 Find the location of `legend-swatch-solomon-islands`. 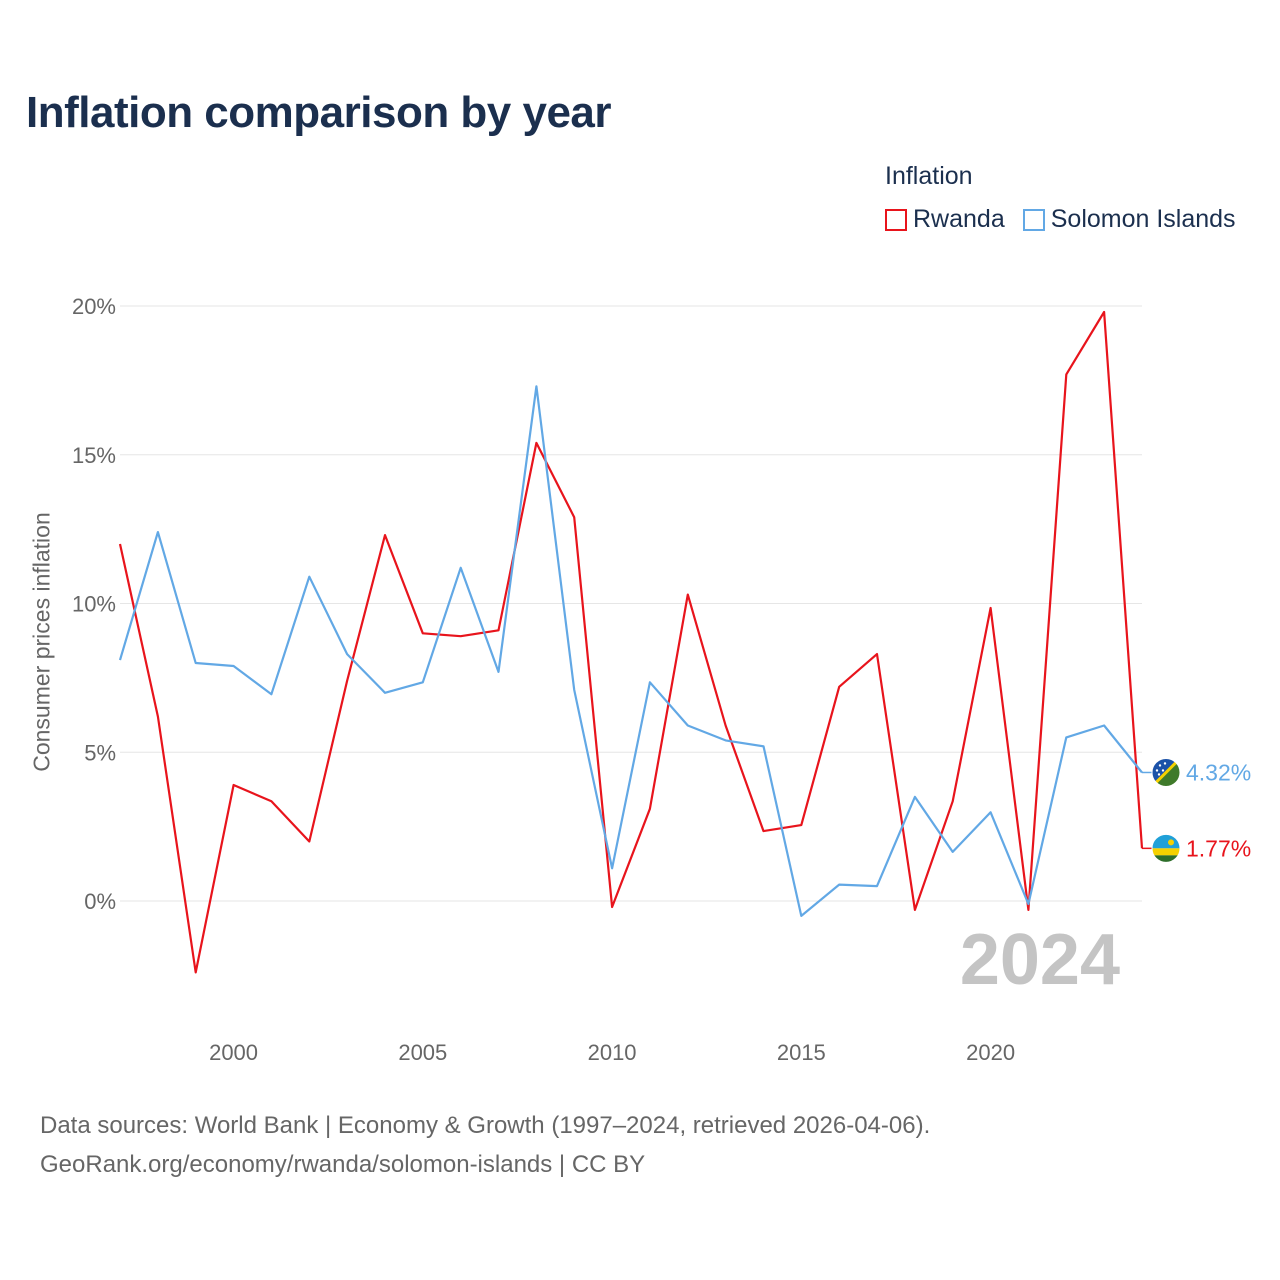

legend-swatch-solomon-islands is located at coordinates (1033, 219).